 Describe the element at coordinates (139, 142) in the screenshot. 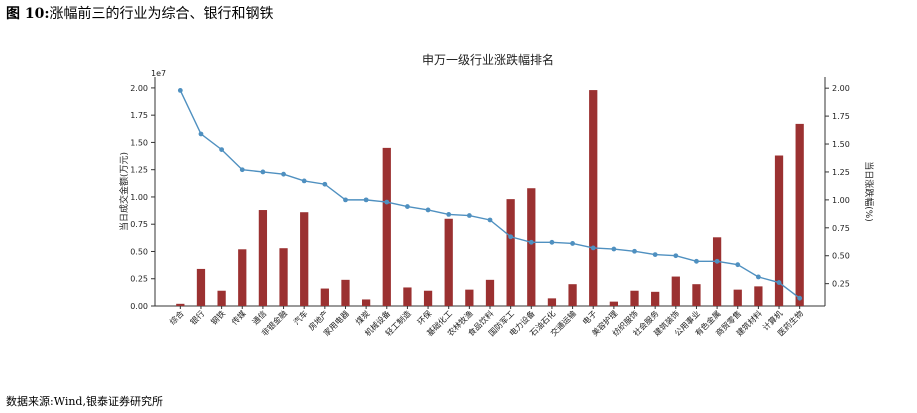

I see `left-tick-label: 1.50` at that location.